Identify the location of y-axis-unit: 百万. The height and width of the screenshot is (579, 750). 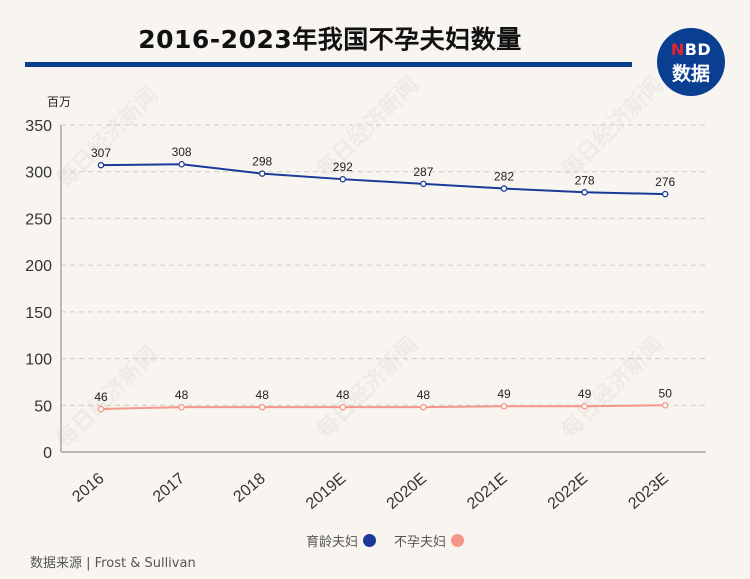
(59, 102).